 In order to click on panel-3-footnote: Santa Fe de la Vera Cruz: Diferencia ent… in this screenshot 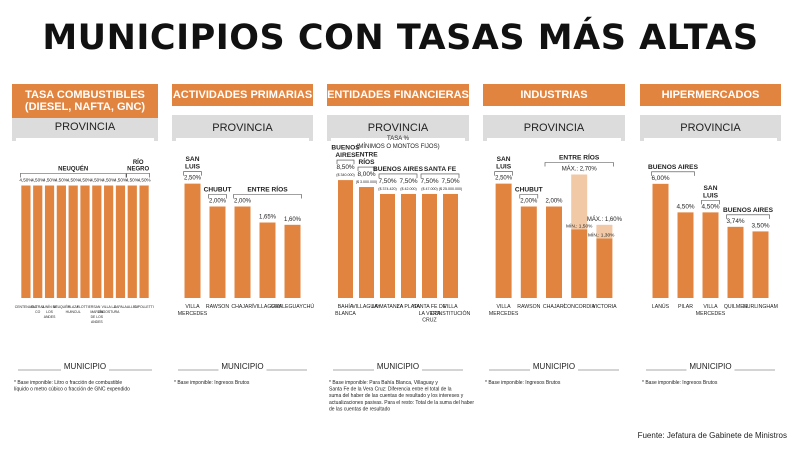, I will do `click(390, 390)`.